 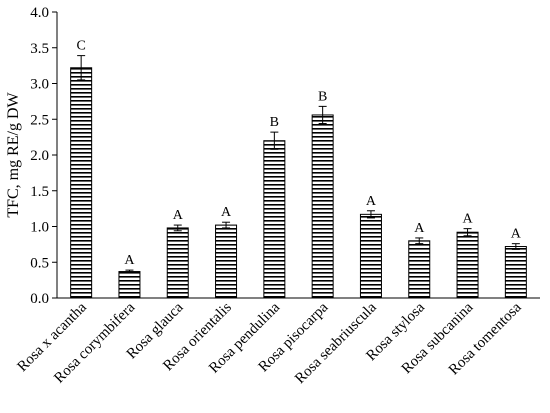 What do you see at coordinates (39, 13) in the screenshot?
I see `y-tick-label: 4.0` at bounding box center [39, 13].